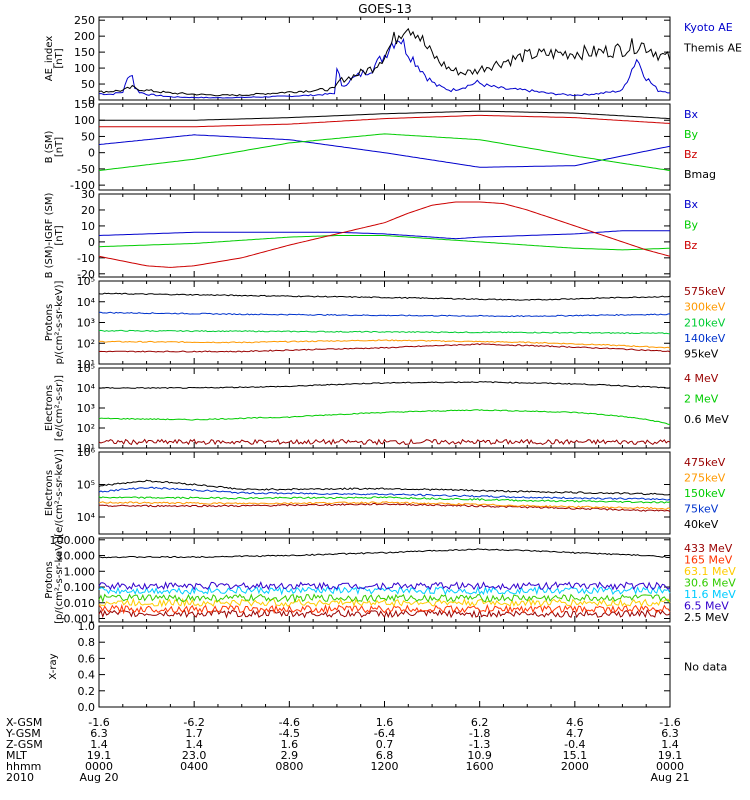 The image size is (750, 800). Describe the element at coordinates (708, 27) in the screenshot. I see `legend-label: Kyoto AE` at that location.